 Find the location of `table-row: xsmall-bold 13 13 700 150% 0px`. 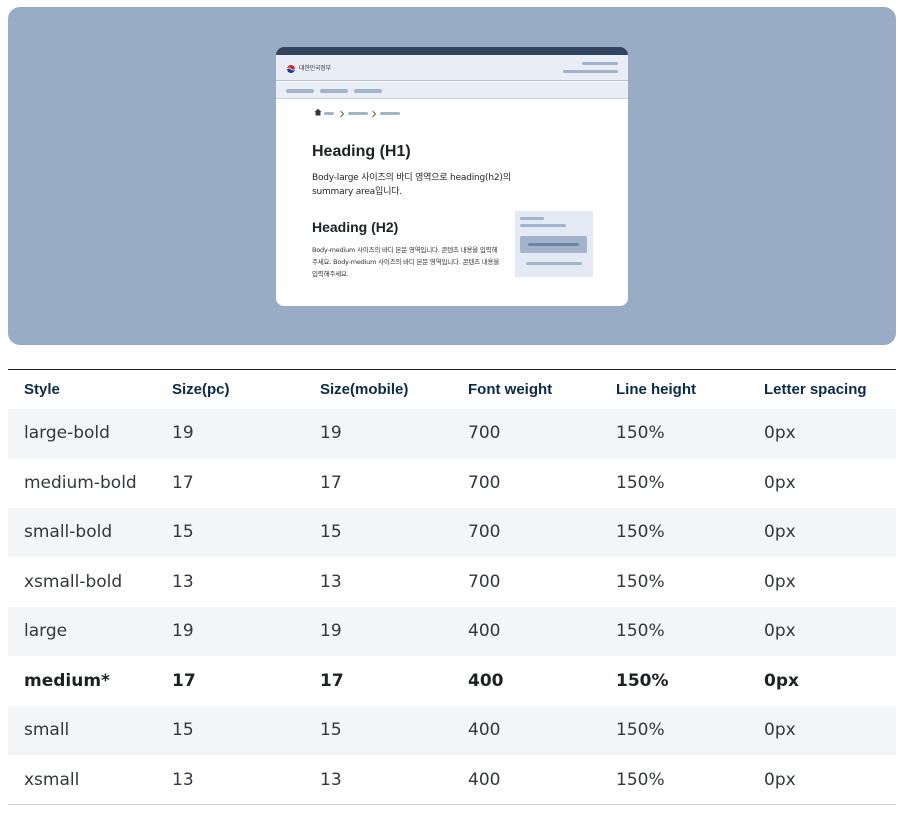

table-row: xsmall-bold 13 13 700 150% 0px is located at coordinates (452, 582).